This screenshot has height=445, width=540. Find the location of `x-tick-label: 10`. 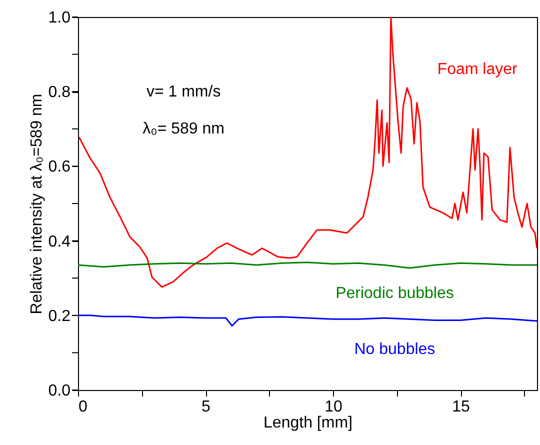

x-tick-label: 10 is located at coordinates (333, 407).